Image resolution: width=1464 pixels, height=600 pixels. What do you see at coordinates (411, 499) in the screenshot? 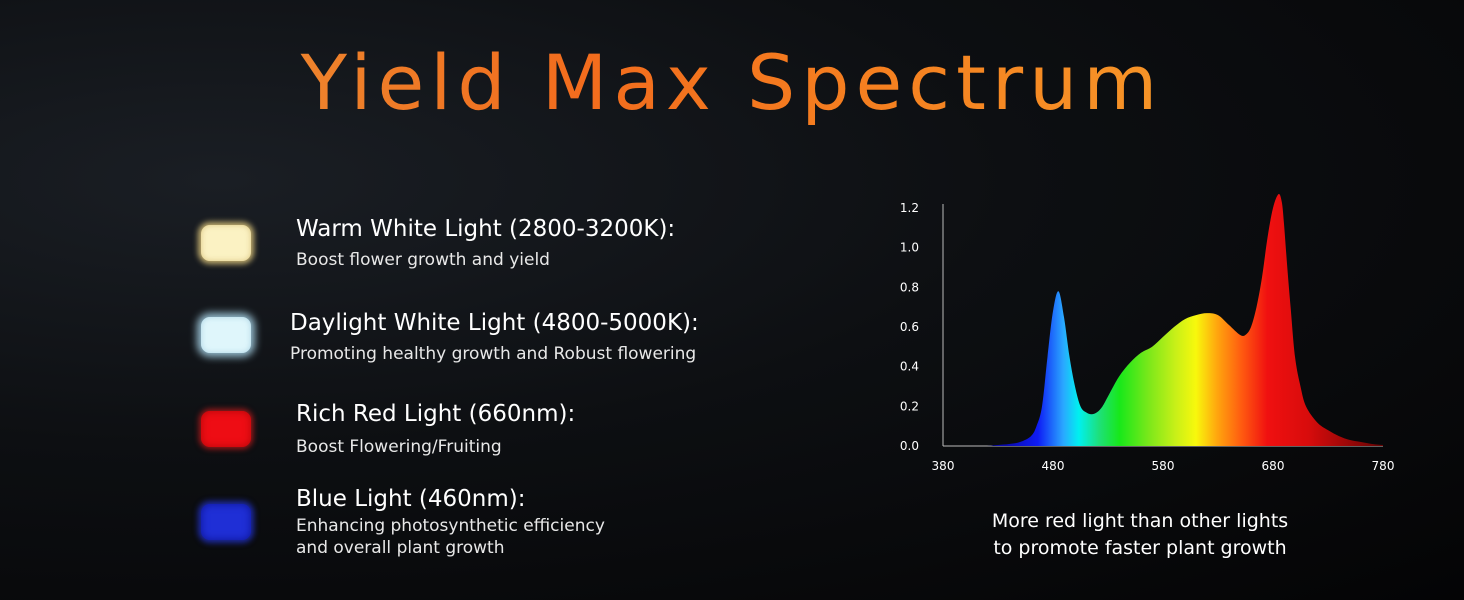
I see `legend-title-blue: Blue Light (460nm):` at bounding box center [411, 499].